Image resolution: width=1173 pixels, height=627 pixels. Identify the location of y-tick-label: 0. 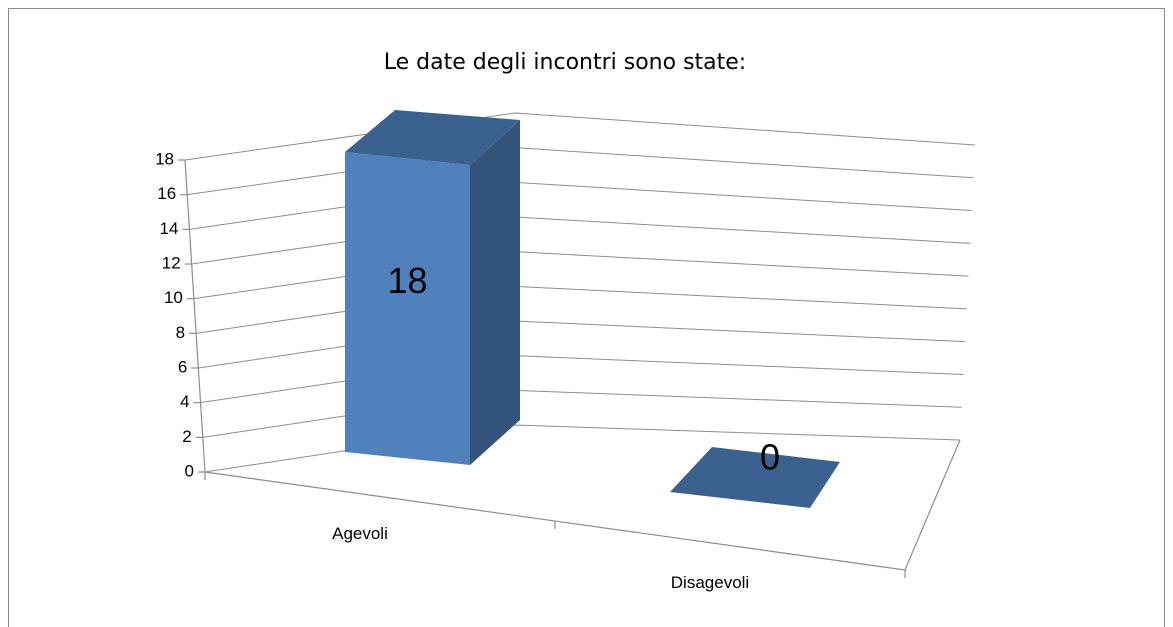
(189, 470).